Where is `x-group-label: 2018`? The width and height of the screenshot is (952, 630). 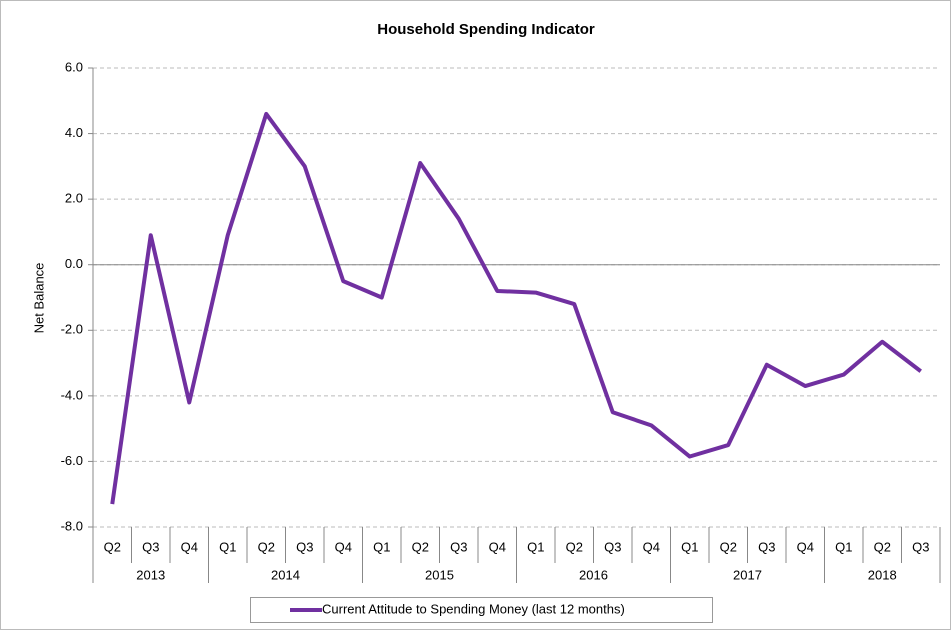
x-group-label: 2018 is located at coordinates (882, 574).